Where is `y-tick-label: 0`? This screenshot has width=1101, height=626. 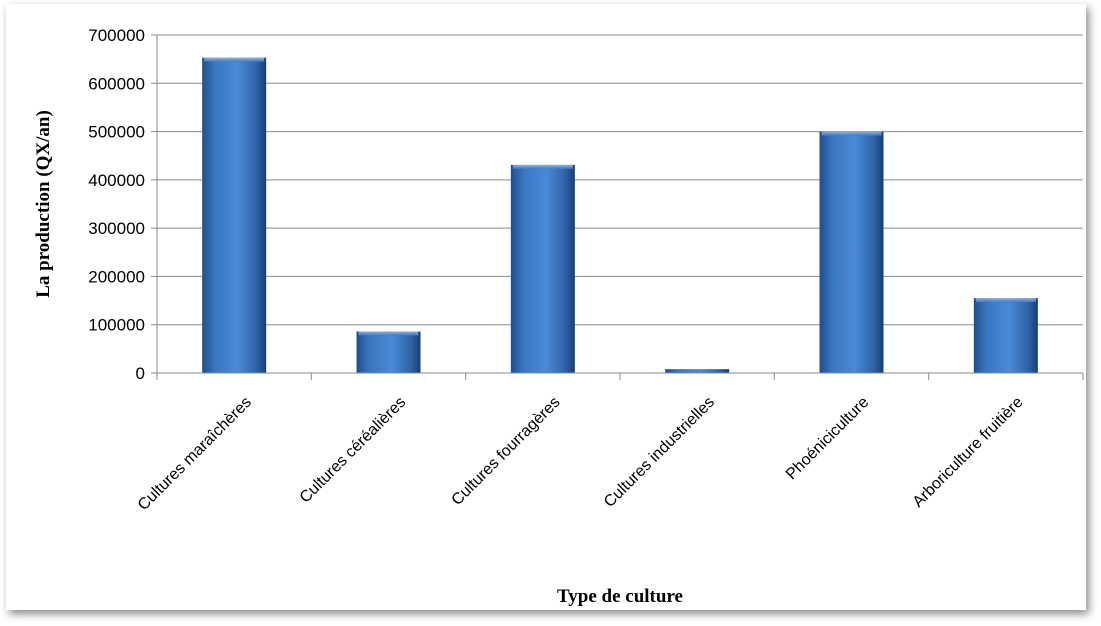
y-tick-label: 0 is located at coordinates (140, 373).